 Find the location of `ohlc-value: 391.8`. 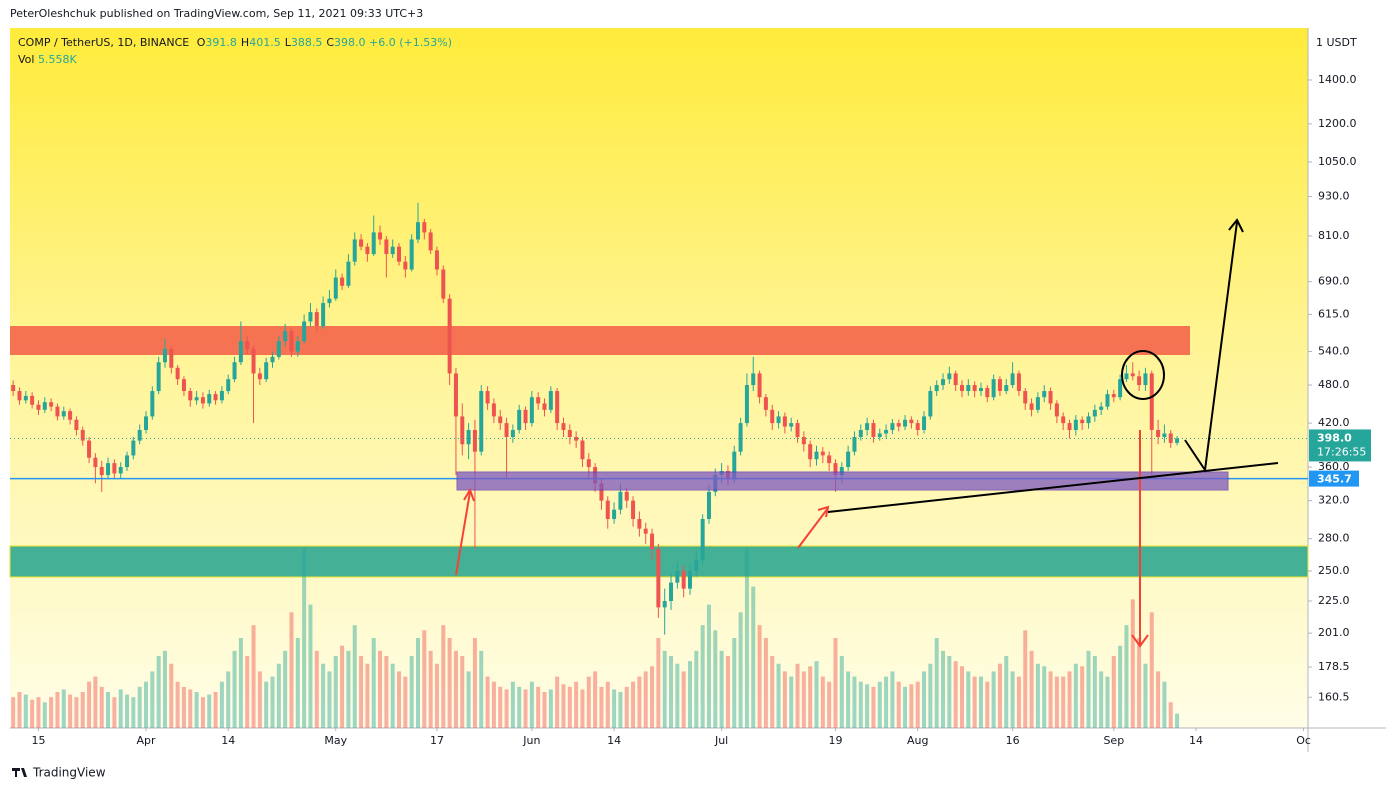

ohlc-value: 391.8 is located at coordinates (221, 42).